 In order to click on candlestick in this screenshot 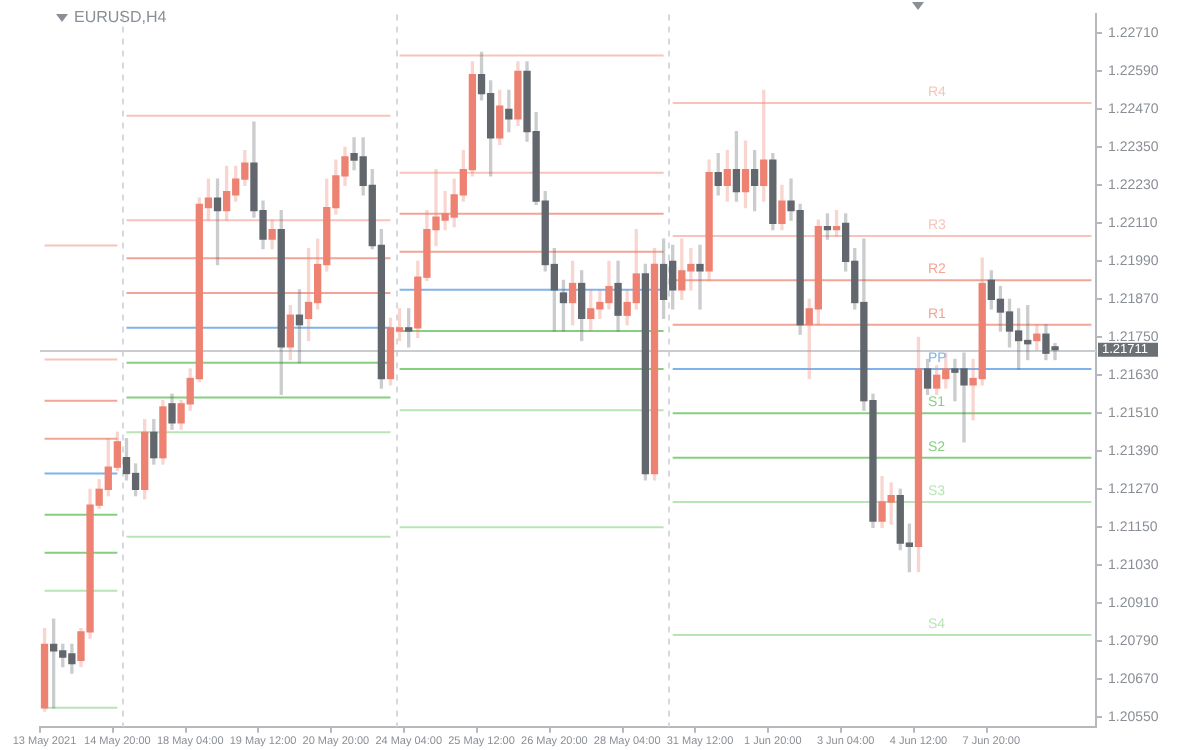, I will do `click(700, 277)`.